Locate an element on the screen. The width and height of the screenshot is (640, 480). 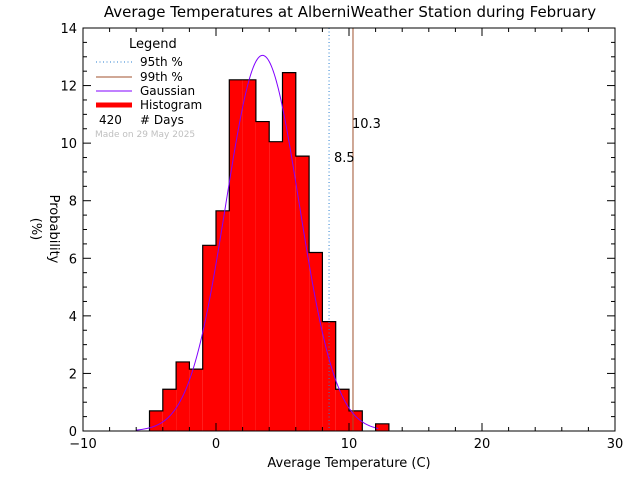
y-tick-label: 6 is located at coordinates (73, 259).